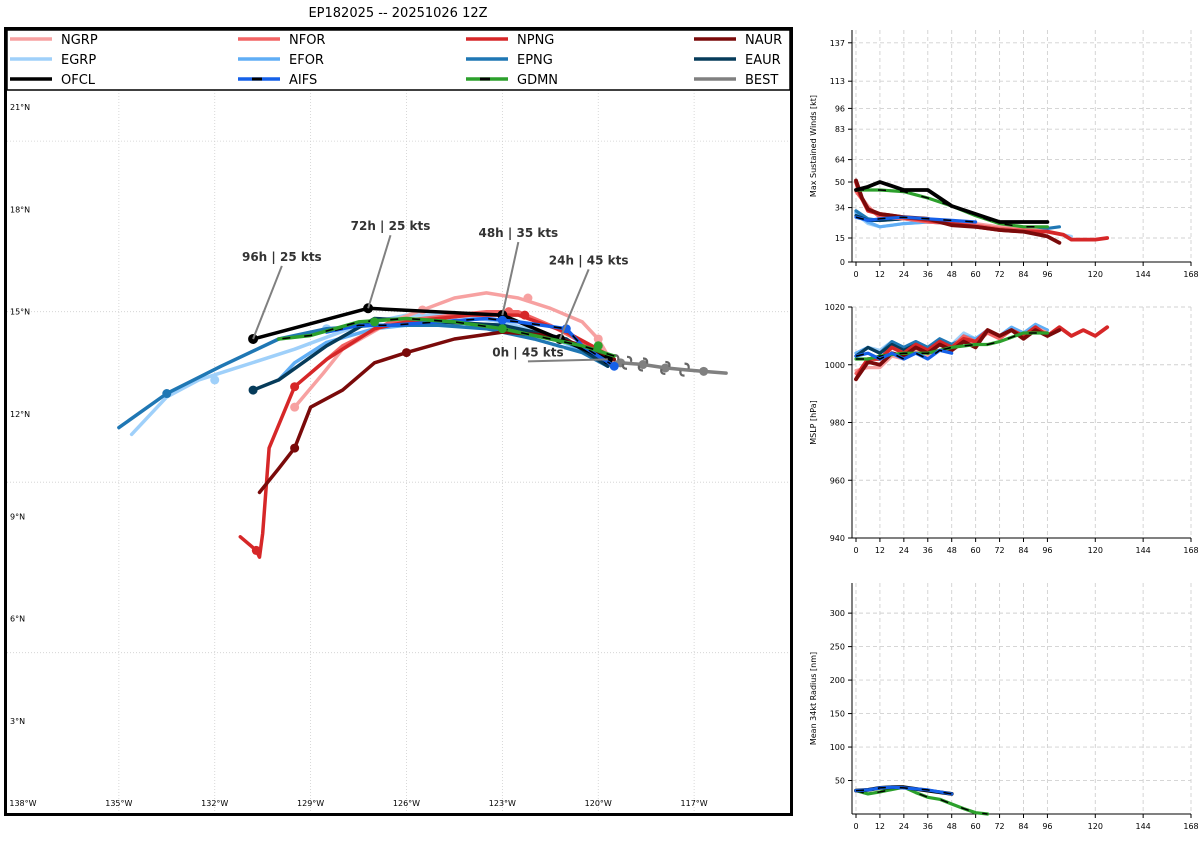 The image size is (1200, 844). Describe the element at coordinates (22, 803) in the screenshot. I see `map-lon-label: 138°W` at that location.